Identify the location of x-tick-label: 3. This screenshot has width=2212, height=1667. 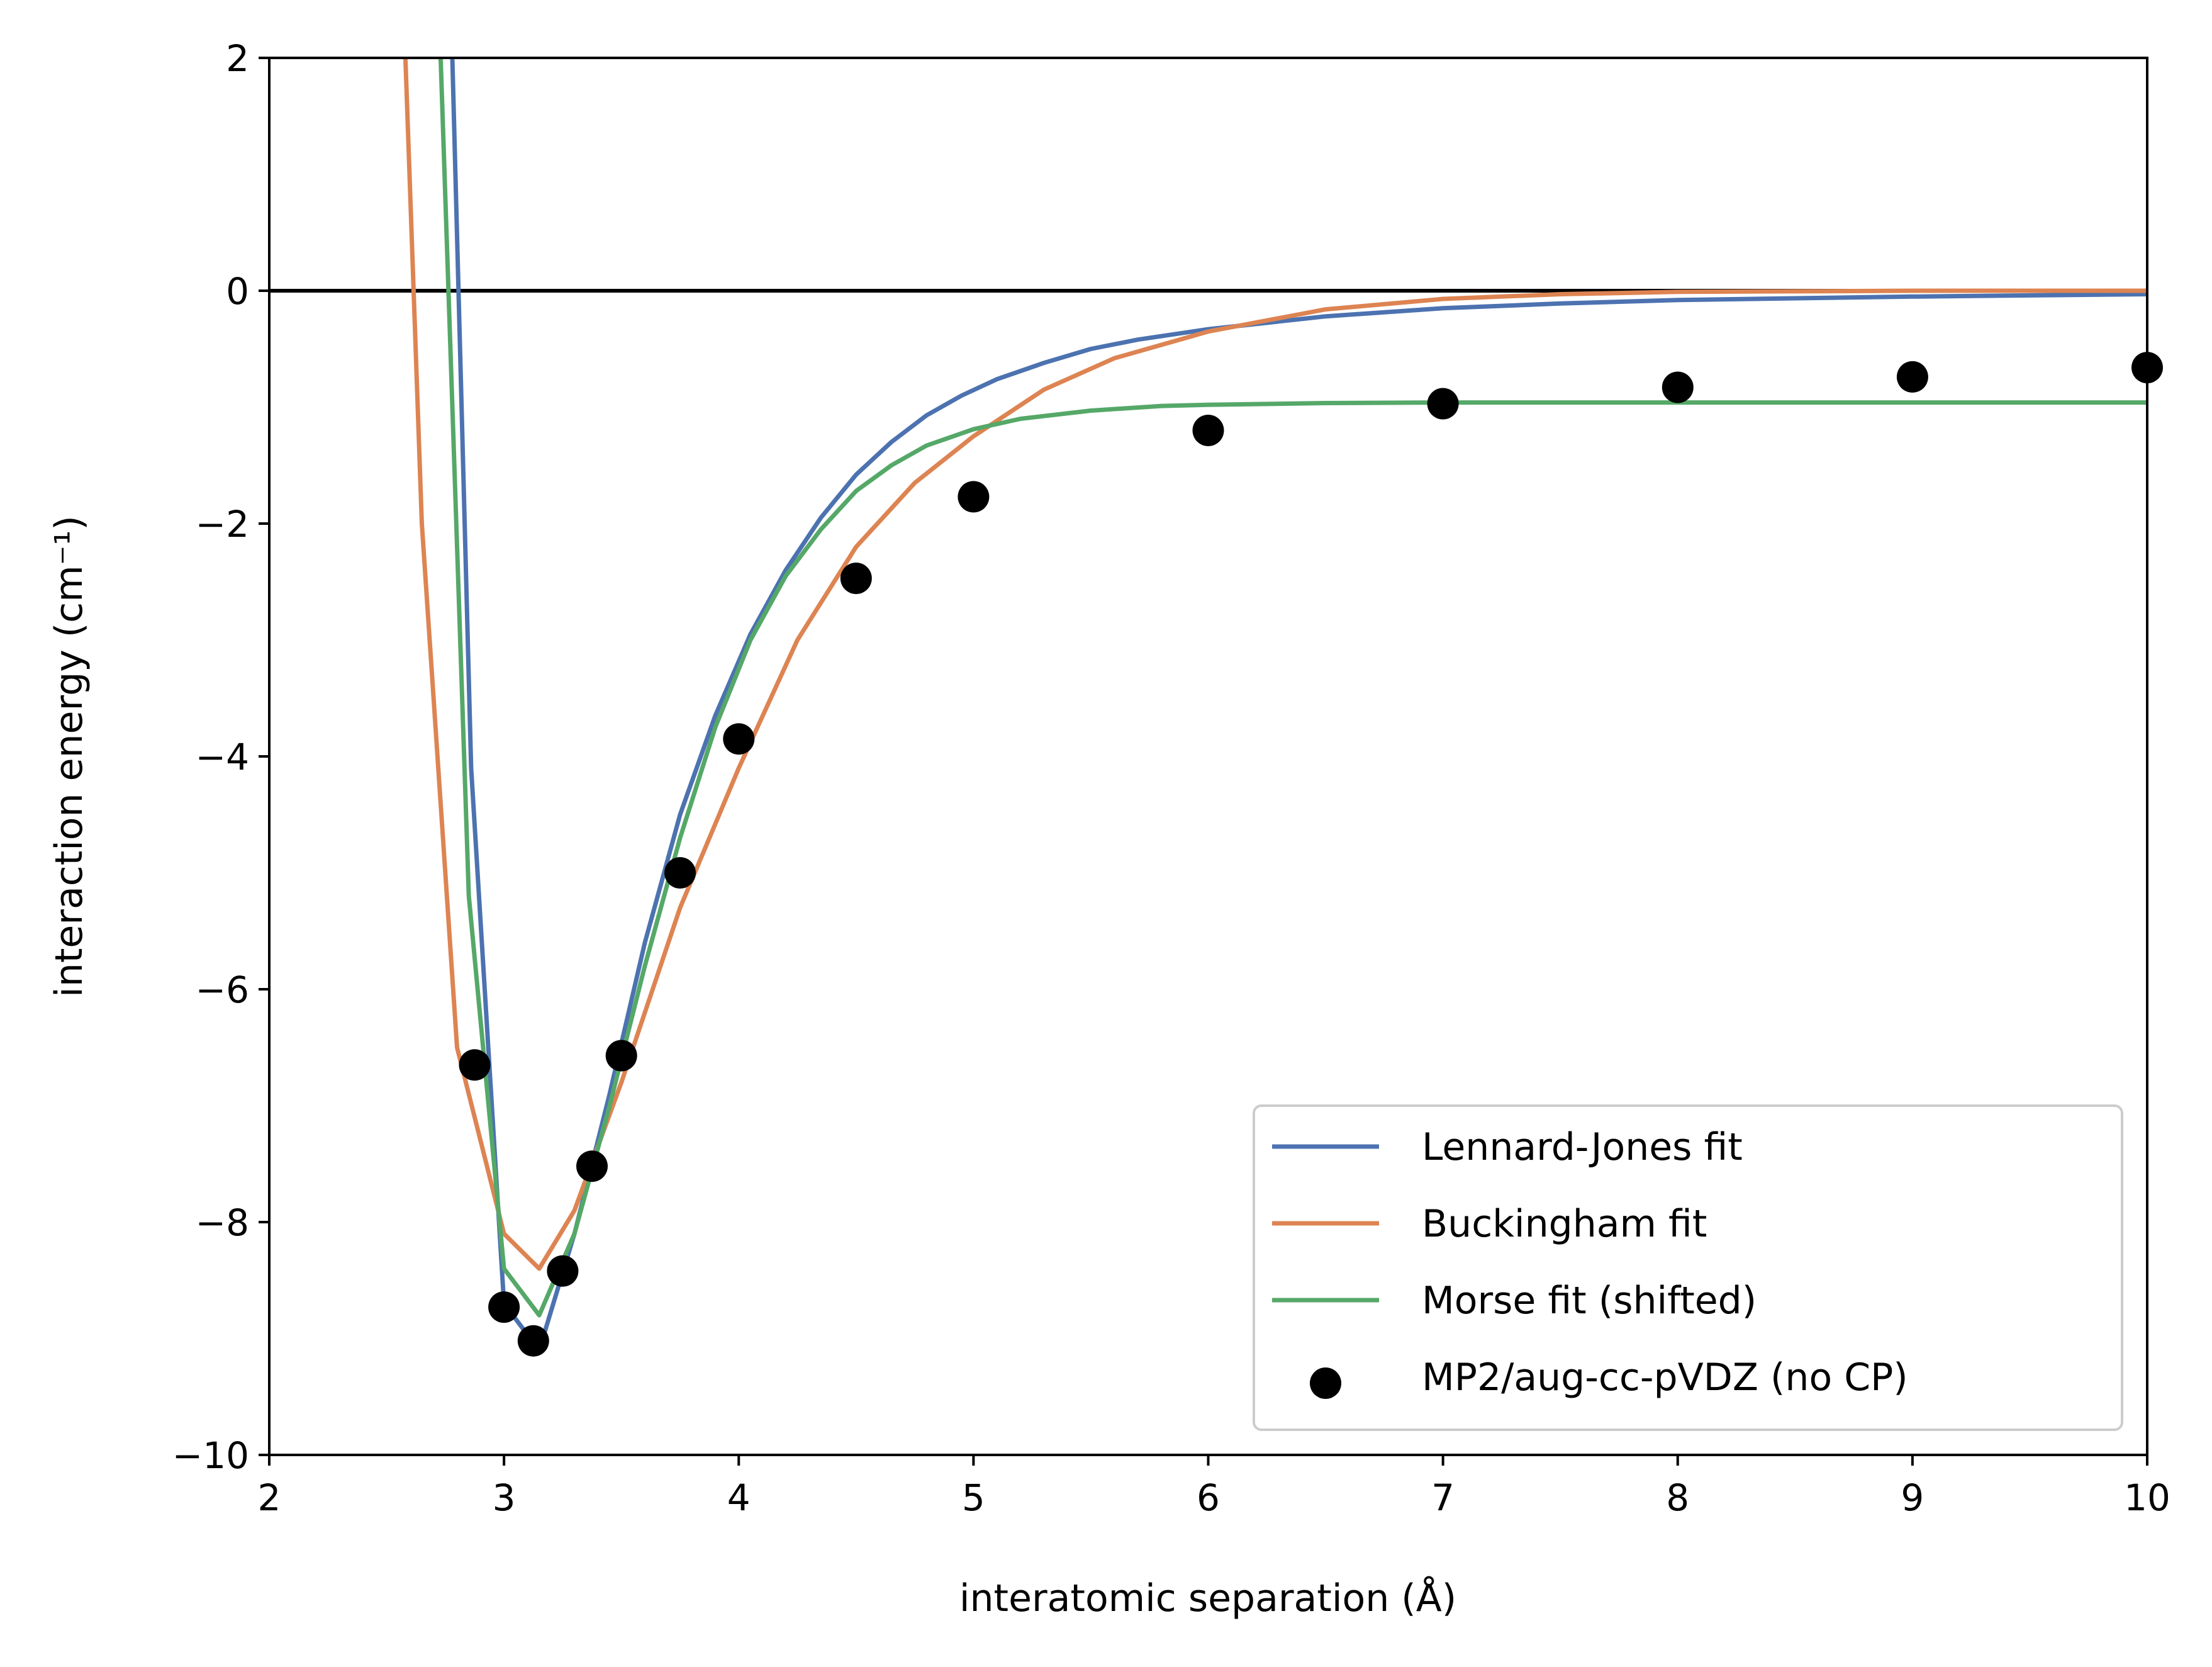
(504, 1497).